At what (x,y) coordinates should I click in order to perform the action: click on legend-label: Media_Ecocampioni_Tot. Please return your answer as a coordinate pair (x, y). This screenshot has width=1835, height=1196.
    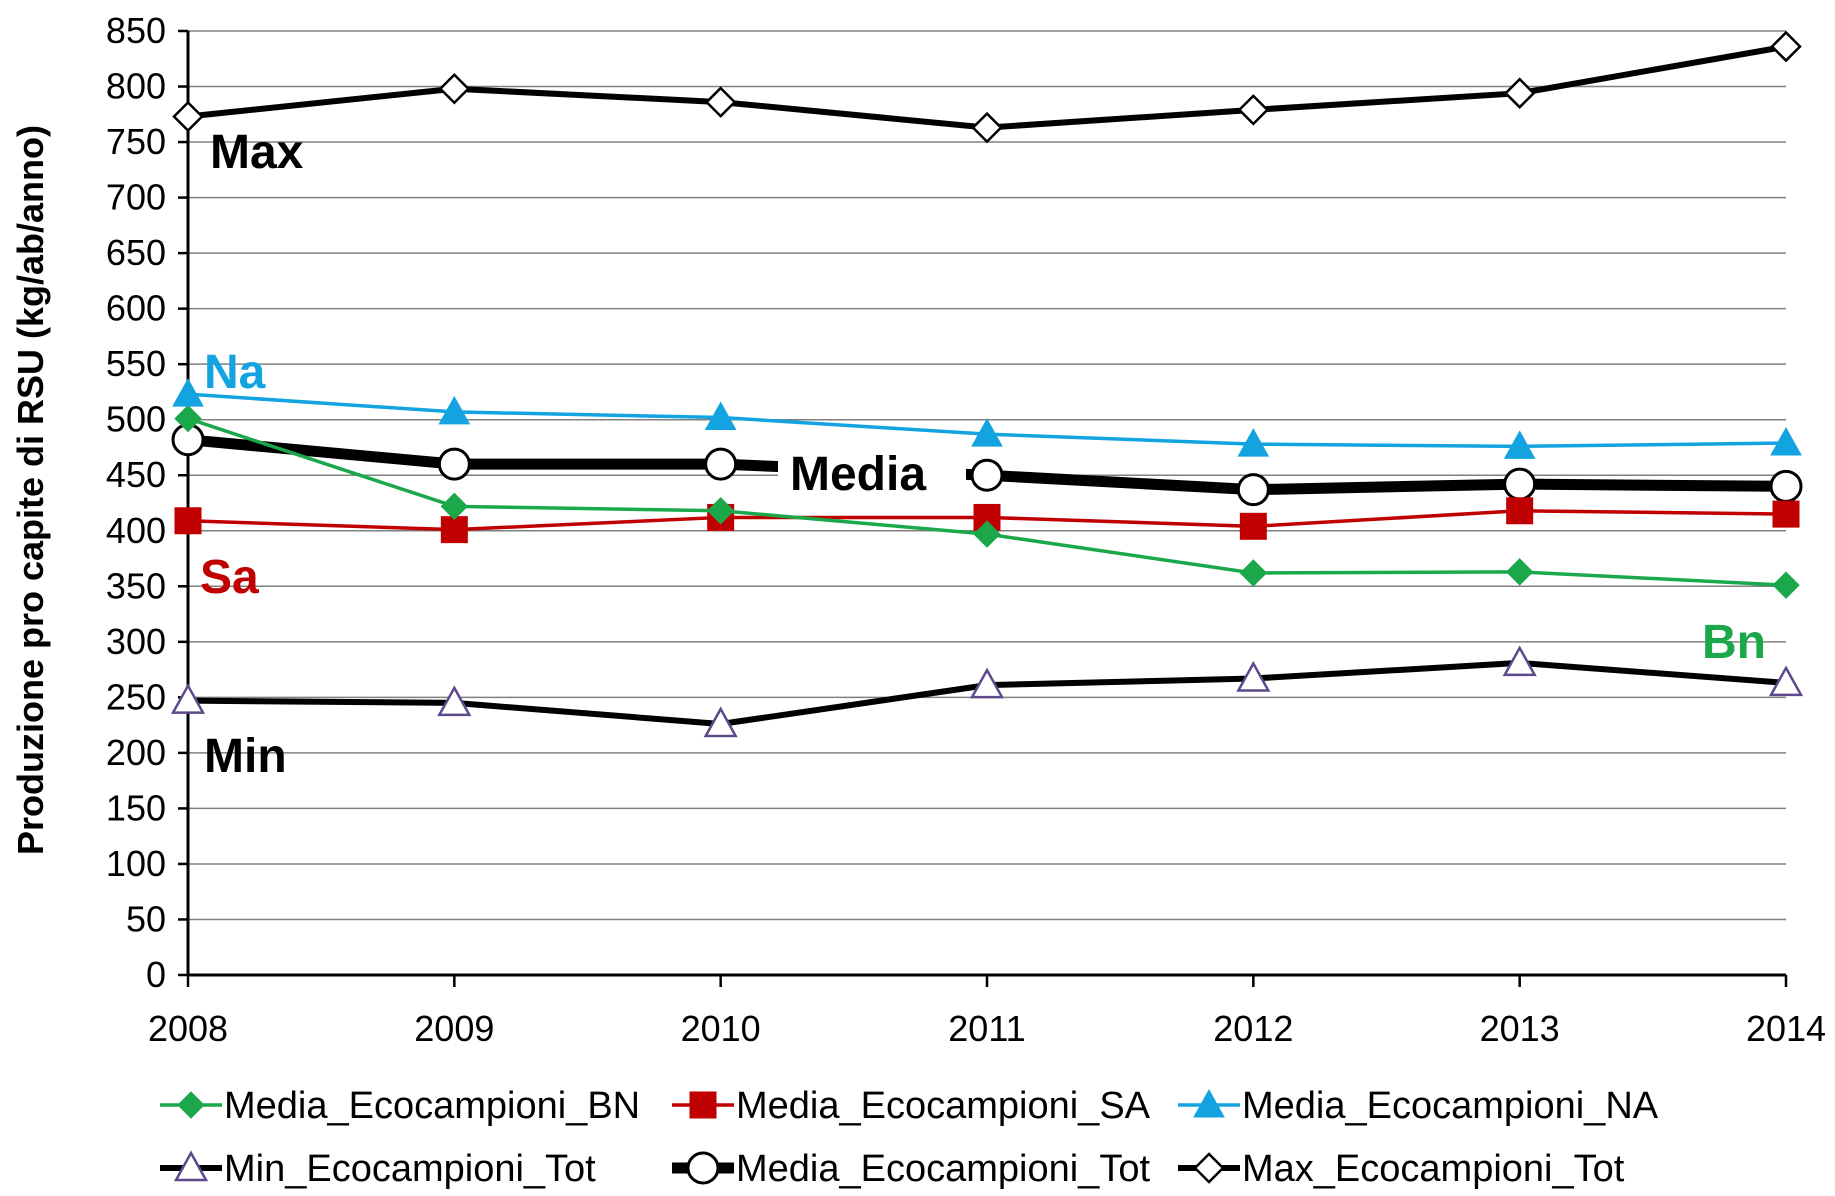
    Looking at the image, I should click on (943, 1169).